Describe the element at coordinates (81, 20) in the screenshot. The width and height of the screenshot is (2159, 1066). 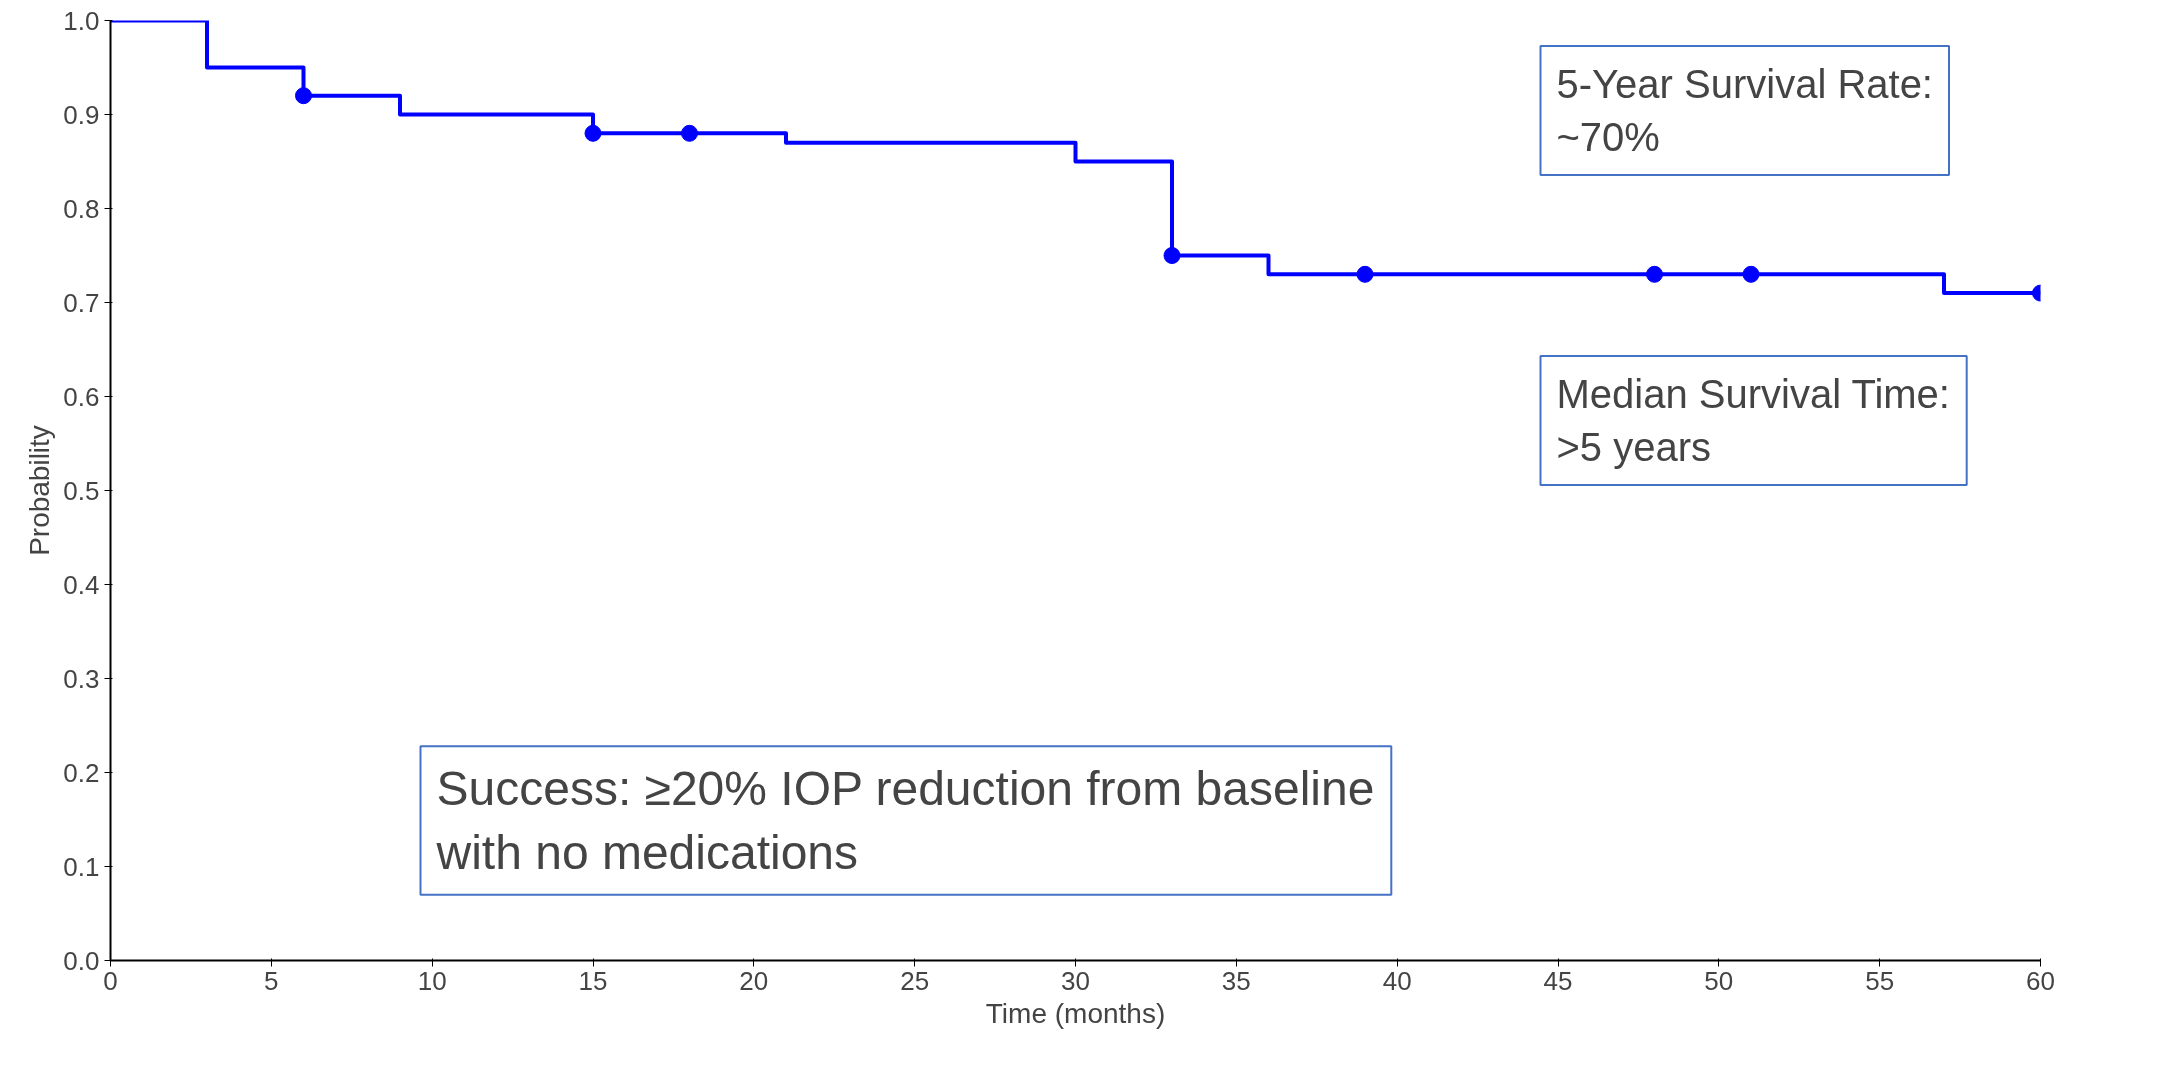
I see `y-tick-label: 1.0` at that location.